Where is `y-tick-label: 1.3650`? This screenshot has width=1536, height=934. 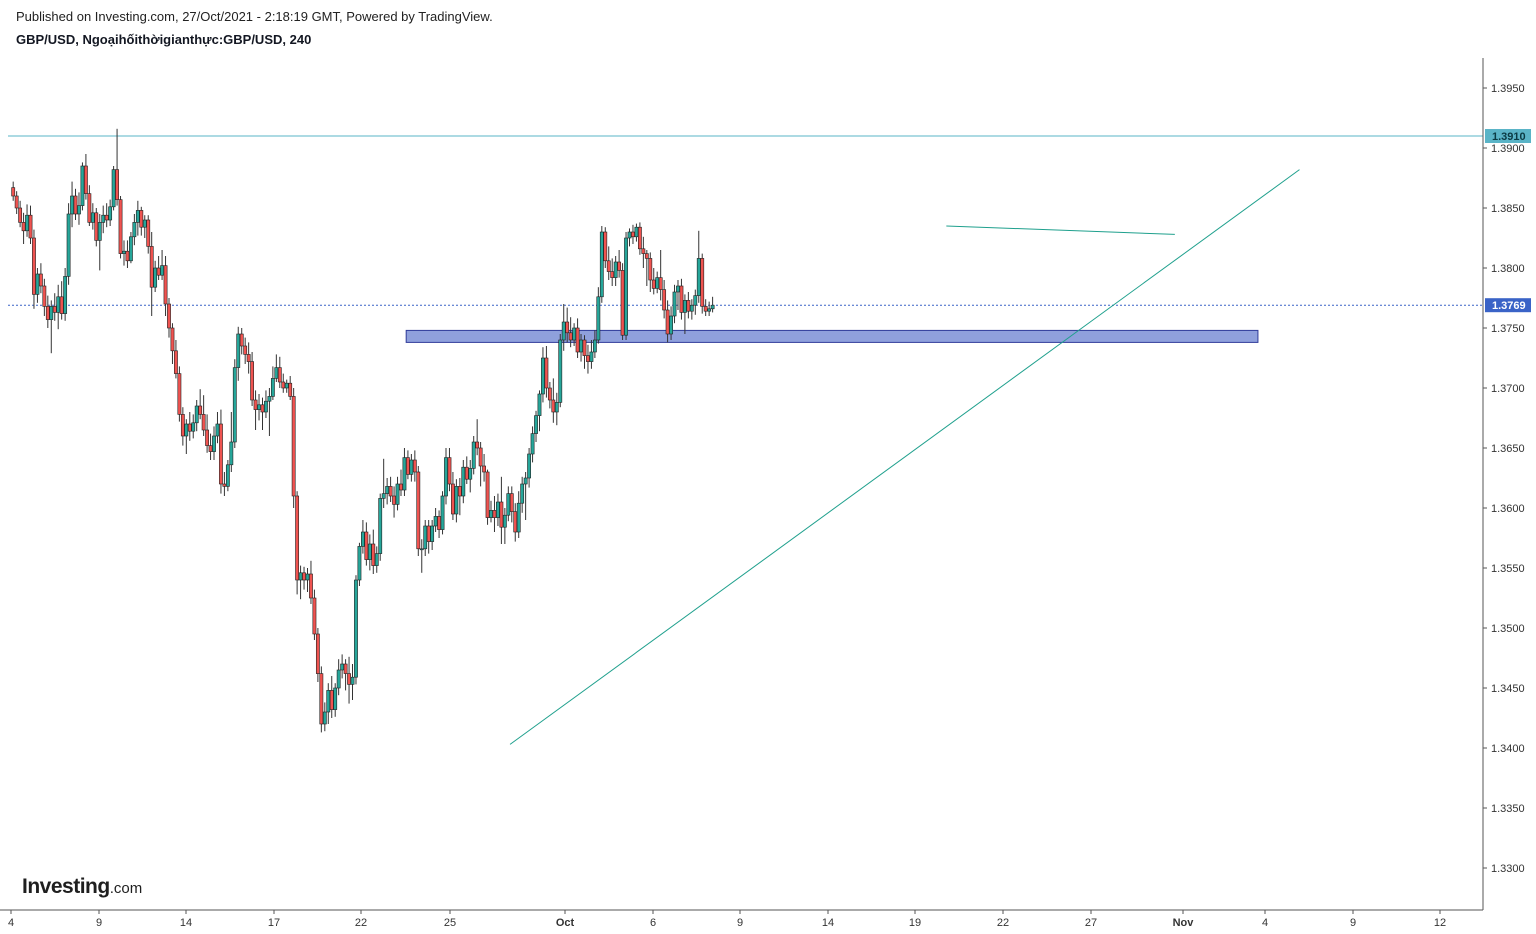 y-tick-label: 1.3650 is located at coordinates (1508, 449).